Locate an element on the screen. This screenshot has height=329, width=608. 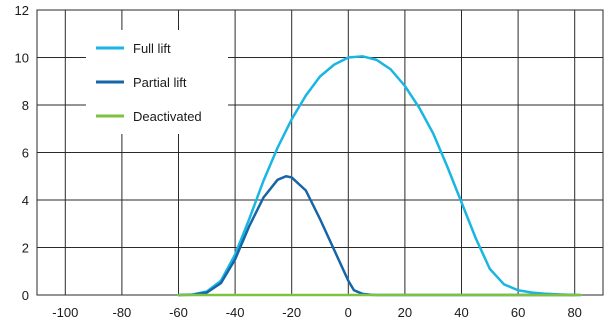
x-tick-label: 0 is located at coordinates (348, 312).